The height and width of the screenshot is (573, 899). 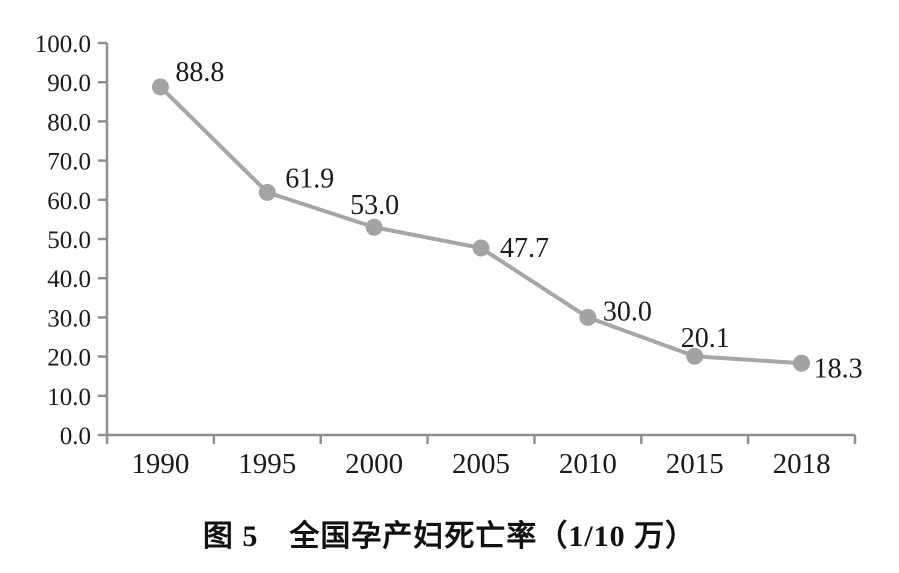 I want to click on y-tick-label: 50.0, so click(x=69, y=240).